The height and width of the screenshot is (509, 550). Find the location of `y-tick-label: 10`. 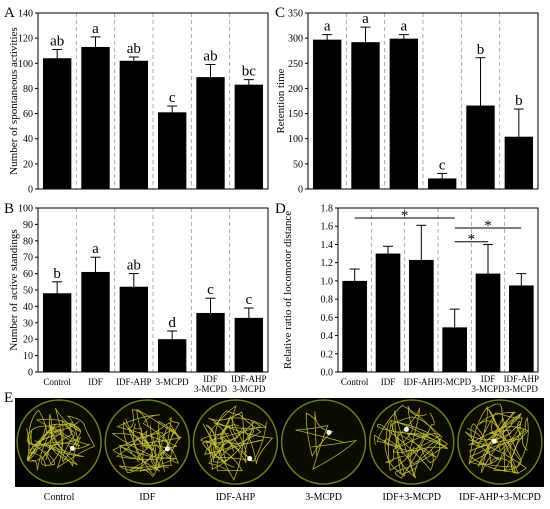

y-tick-label: 10 is located at coordinates (28, 356).